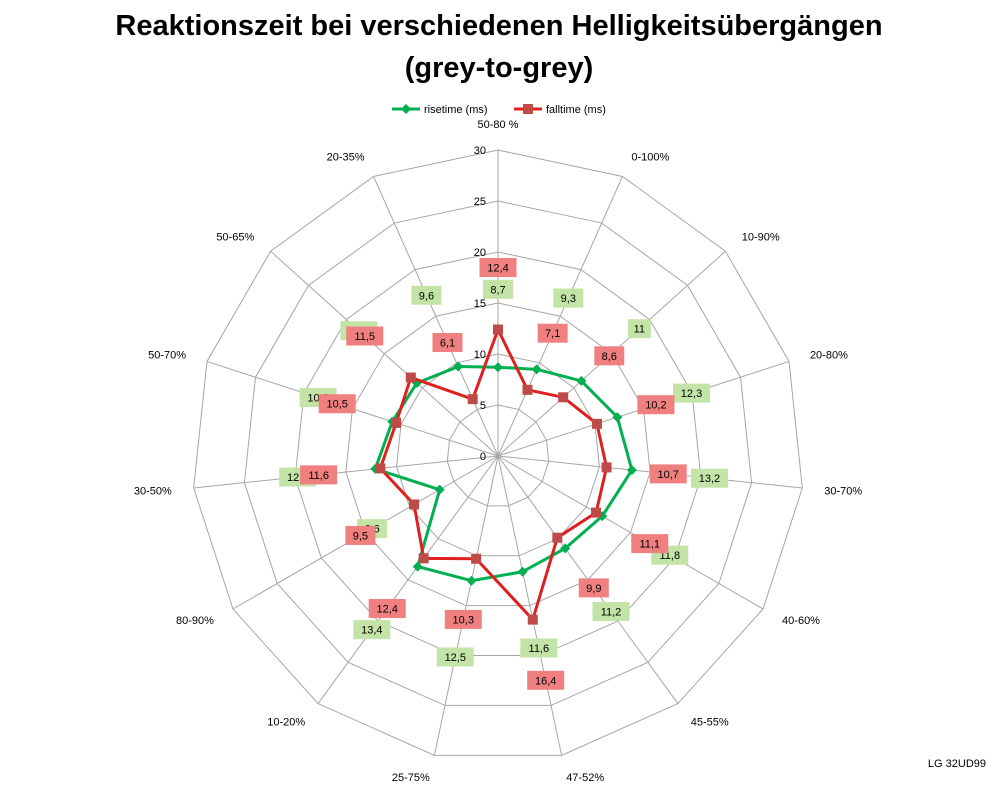 This screenshot has width=998, height=786. I want to click on category-label: 20-35%, so click(346, 157).